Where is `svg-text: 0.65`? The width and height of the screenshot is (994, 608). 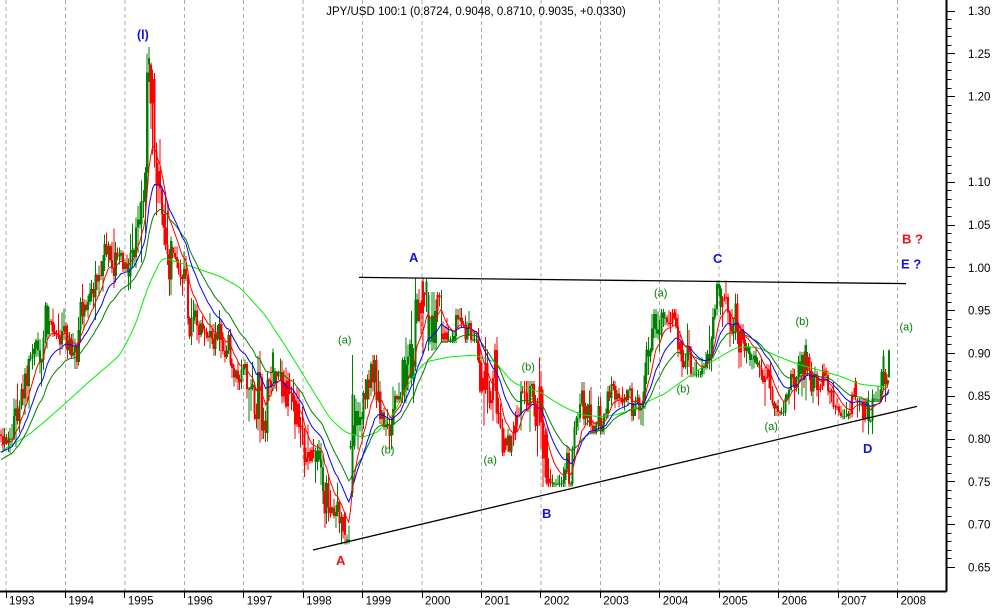
svg-text: 0.65 is located at coordinates (979, 568).